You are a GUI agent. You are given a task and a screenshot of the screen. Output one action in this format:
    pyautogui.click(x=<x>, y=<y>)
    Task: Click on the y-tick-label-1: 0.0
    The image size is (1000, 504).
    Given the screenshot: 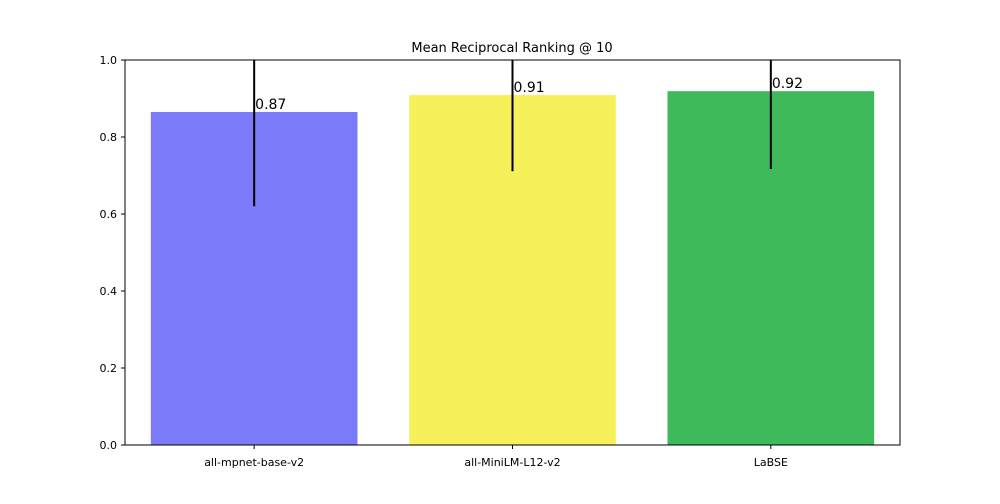 What is the action you would take?
    pyautogui.click(x=109, y=445)
    